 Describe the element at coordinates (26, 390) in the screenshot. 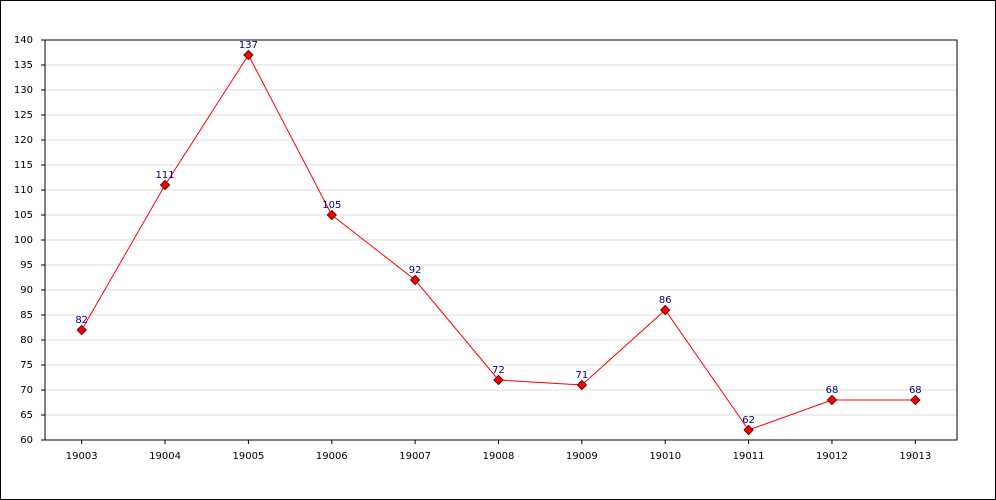

I see `y-tick-label: 70` at that location.